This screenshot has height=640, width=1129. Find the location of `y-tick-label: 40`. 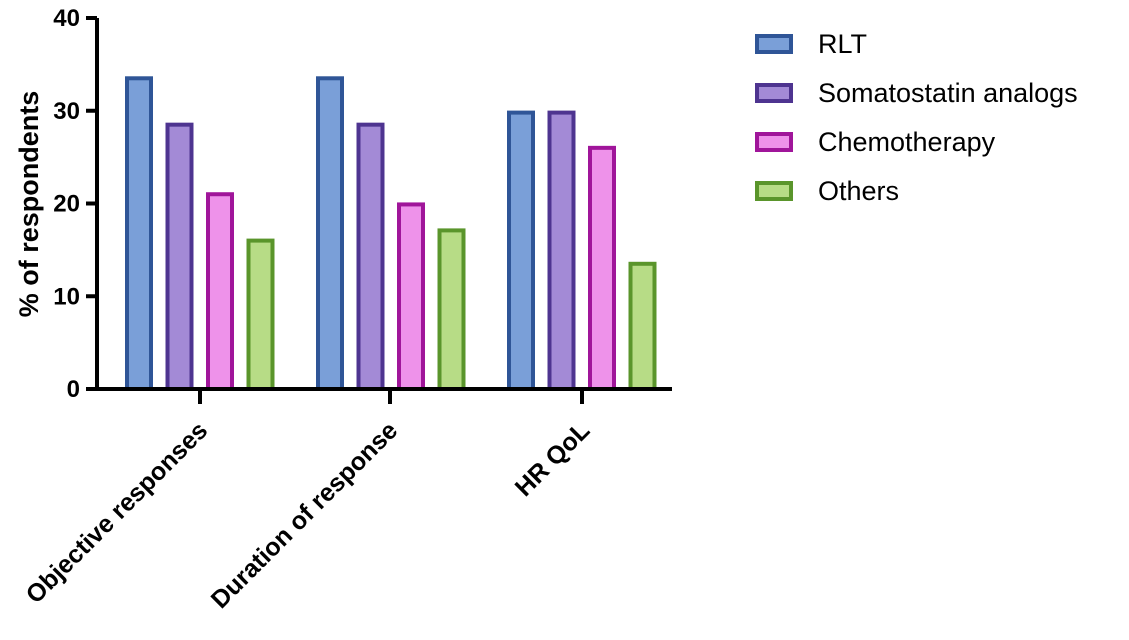

y-tick-label: 40 is located at coordinates (66, 18).